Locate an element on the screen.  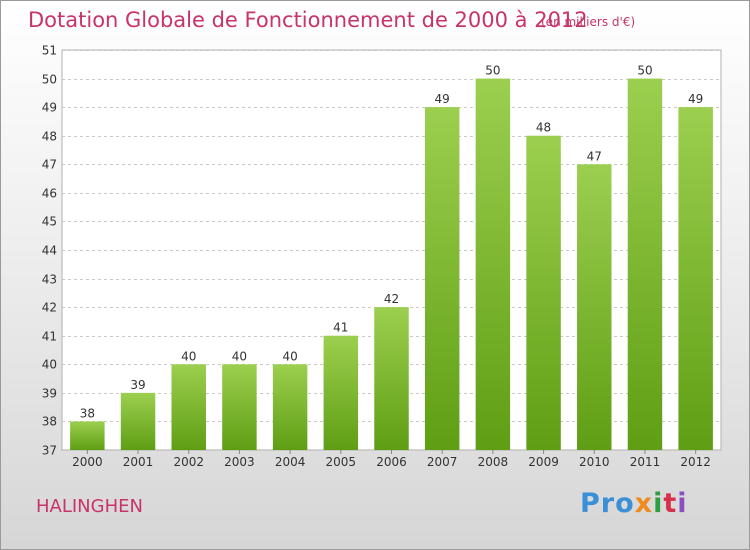
data-label-2000: 38 is located at coordinates (87, 413).